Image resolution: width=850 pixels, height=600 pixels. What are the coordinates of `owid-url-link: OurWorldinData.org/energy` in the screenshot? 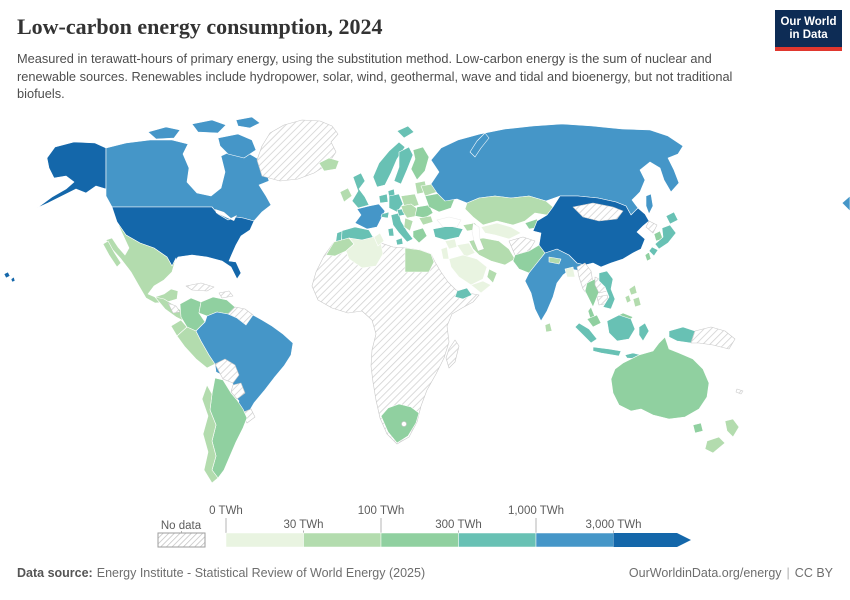 It's located at (705, 573).